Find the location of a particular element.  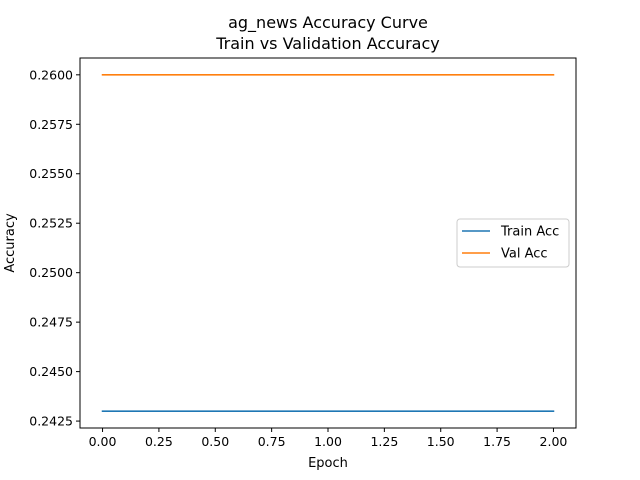

legend-label-train-acc: Train Acc is located at coordinates (529, 232).